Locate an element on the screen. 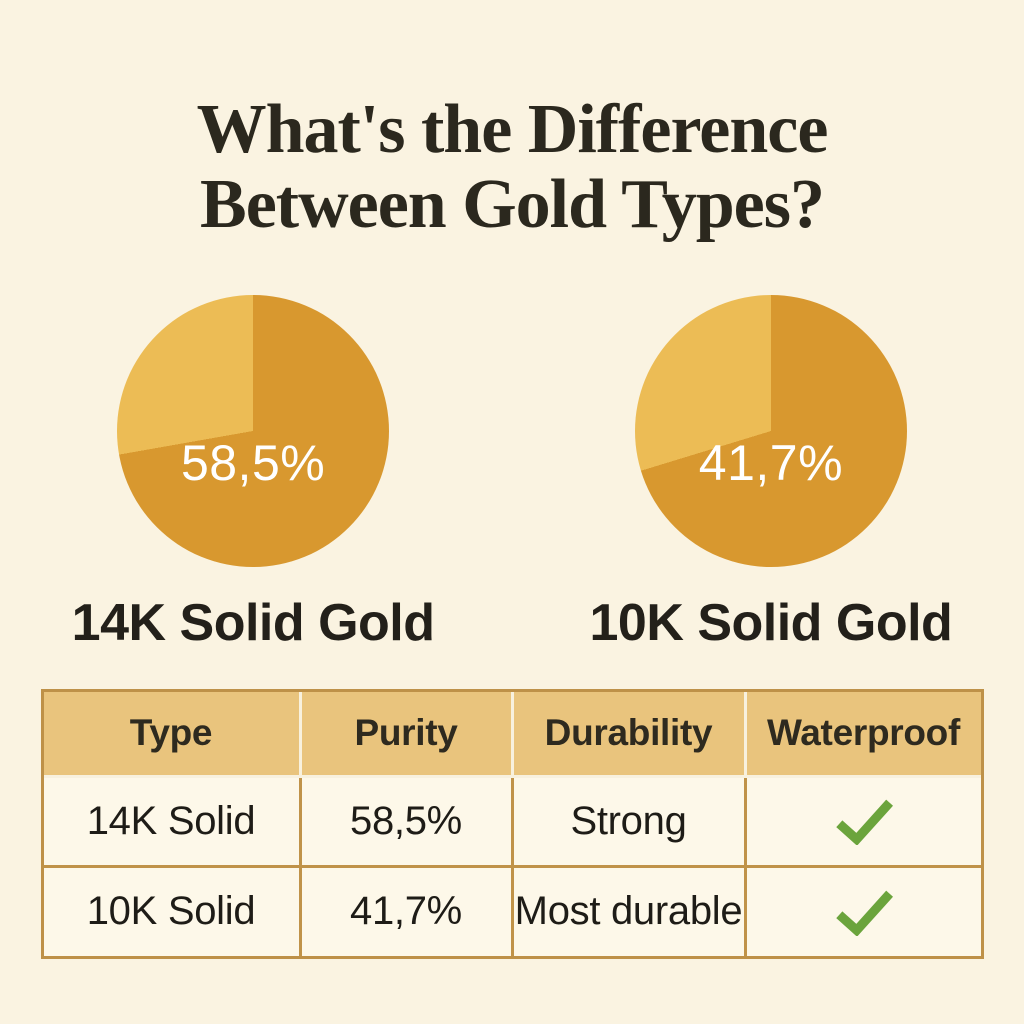  pie-caption-10k: 10K Solid Gold is located at coordinates (771, 622).